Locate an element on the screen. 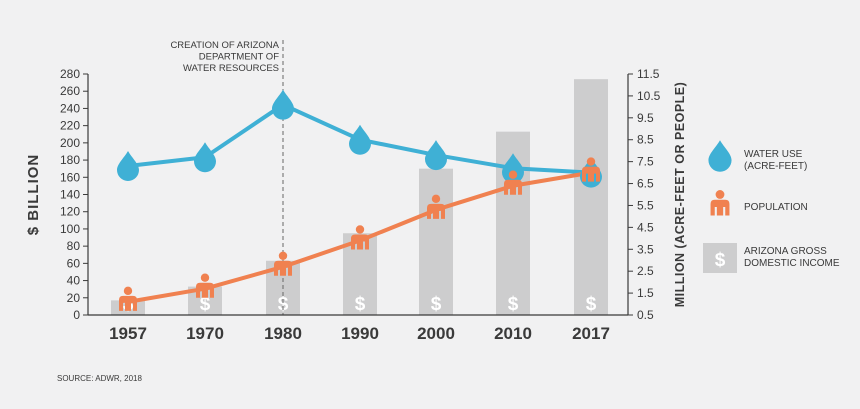 The image size is (860, 409). right-tick-label: 0.5 is located at coordinates (645, 315).